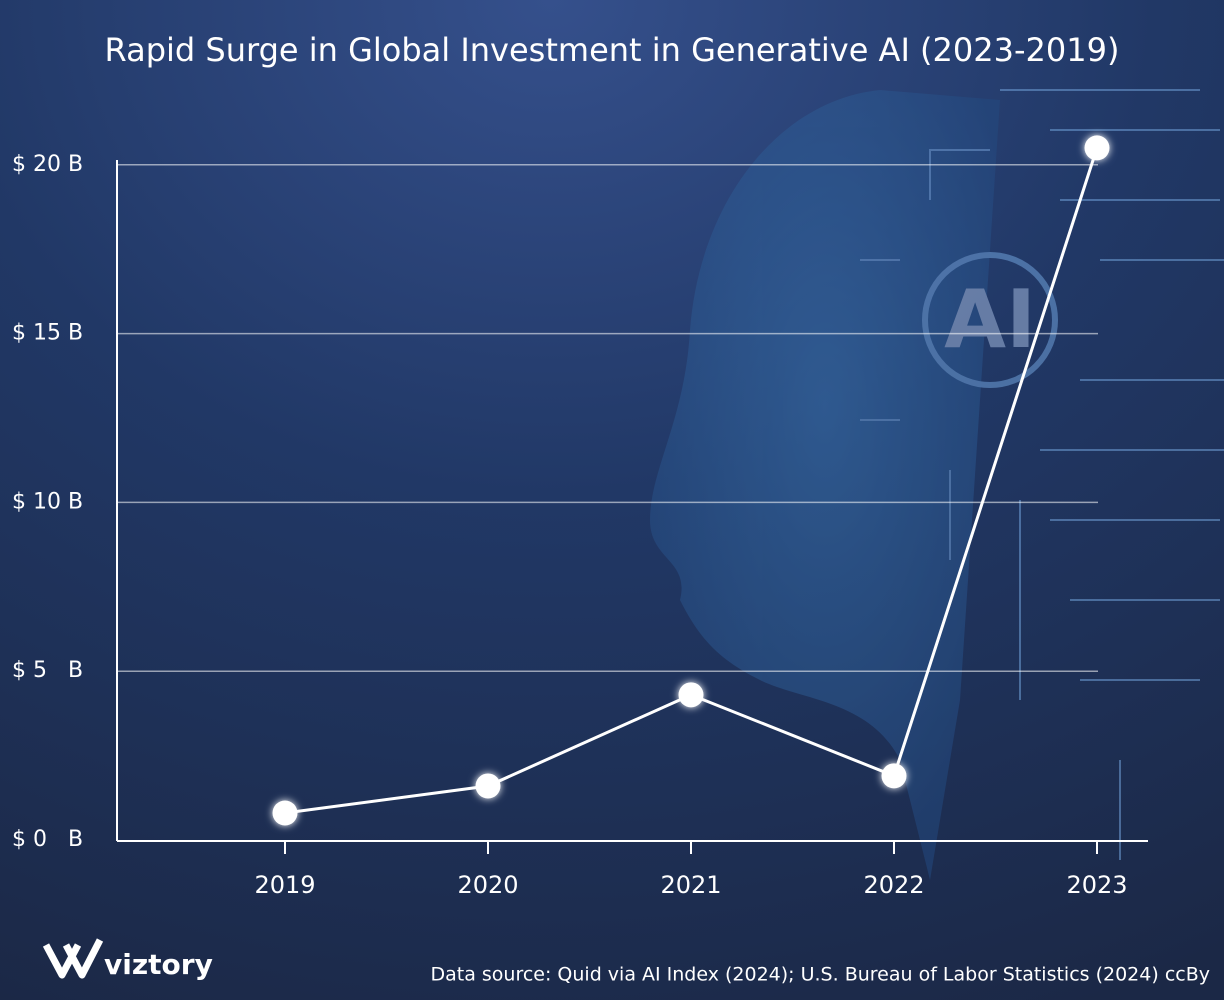 The image size is (1224, 1000). Describe the element at coordinates (47, 164) in the screenshot. I see `y-tick-label: $ 20 B` at that location.